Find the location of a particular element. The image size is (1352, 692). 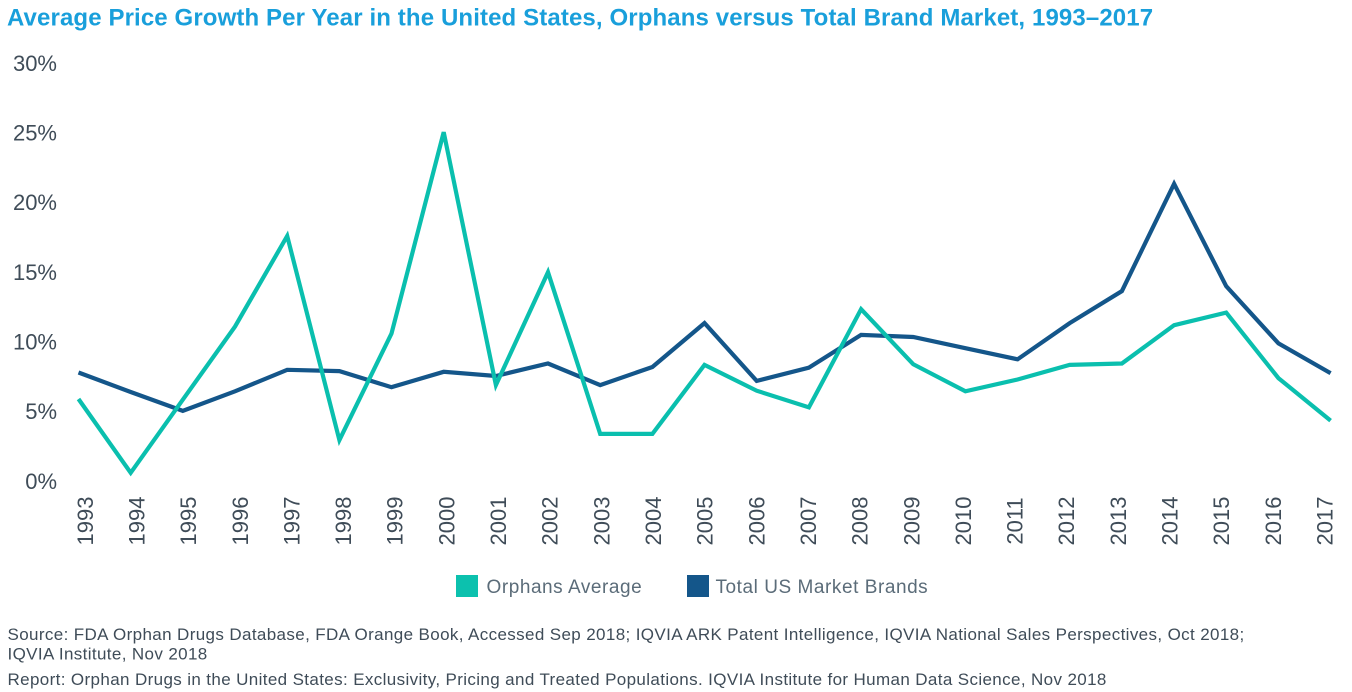

svg-text: 2012 is located at coordinates (1066, 521).